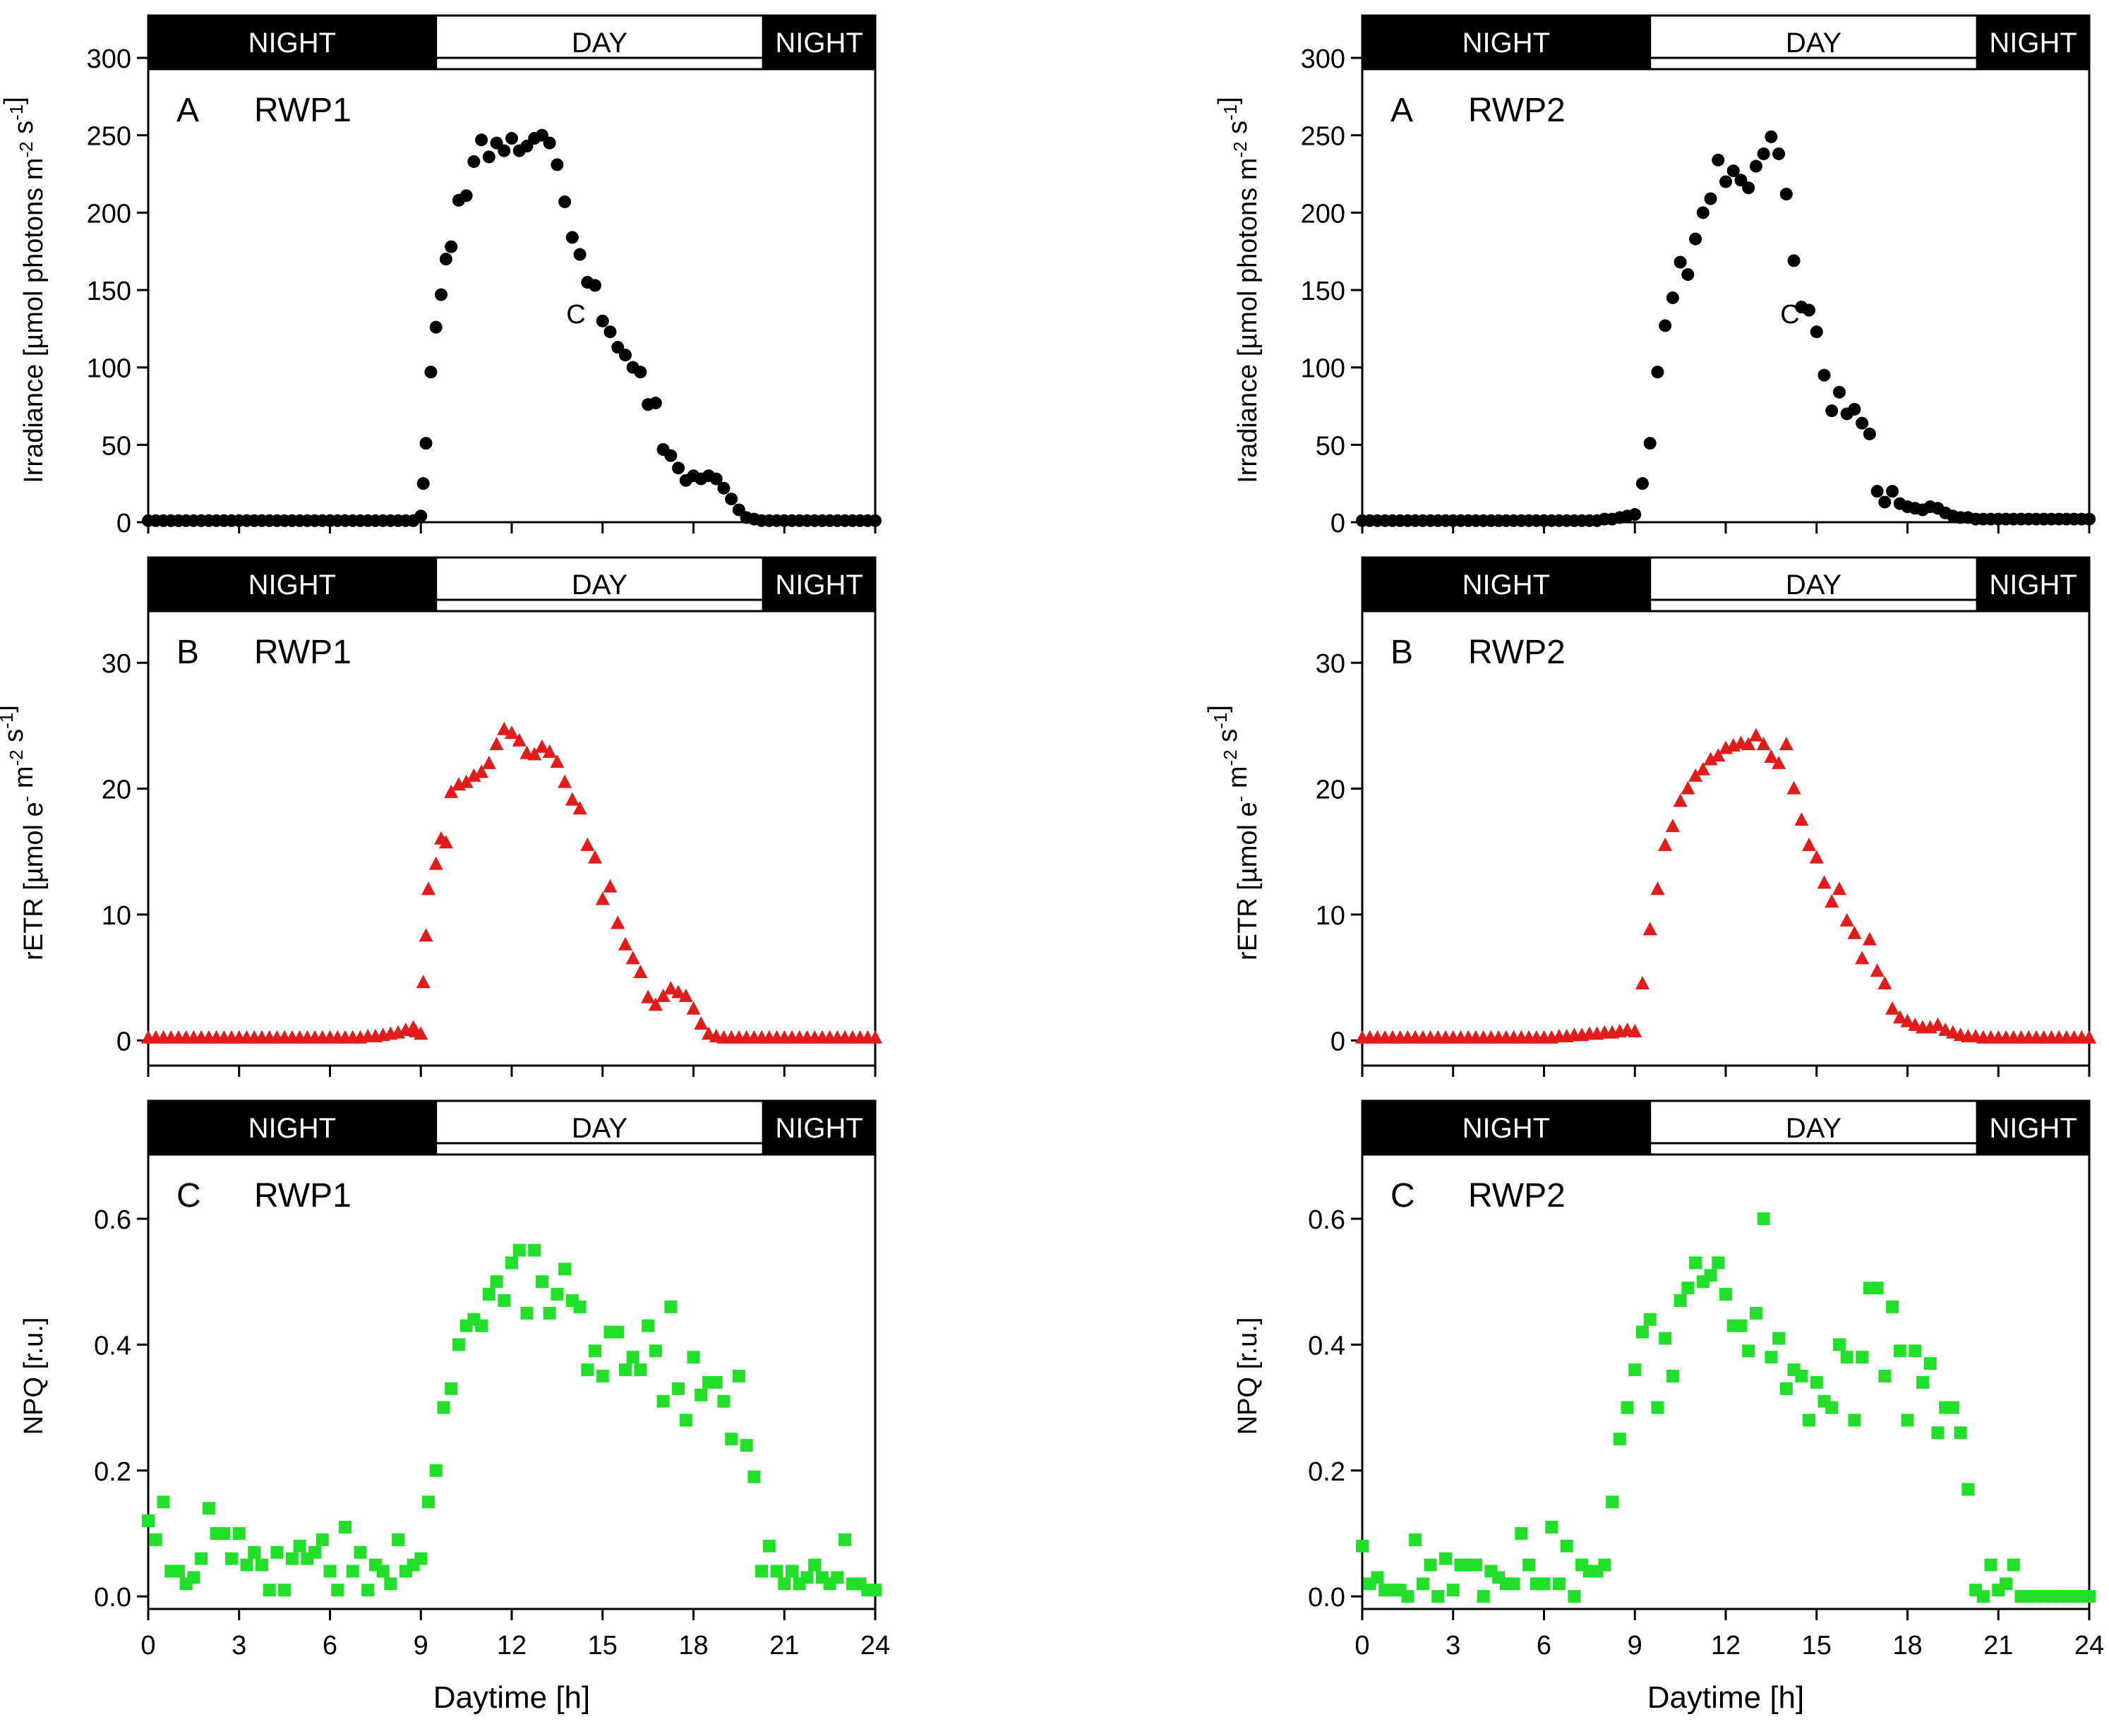  What do you see at coordinates (1517, 652) in the screenshot?
I see `panel-site: RWP2` at bounding box center [1517, 652].